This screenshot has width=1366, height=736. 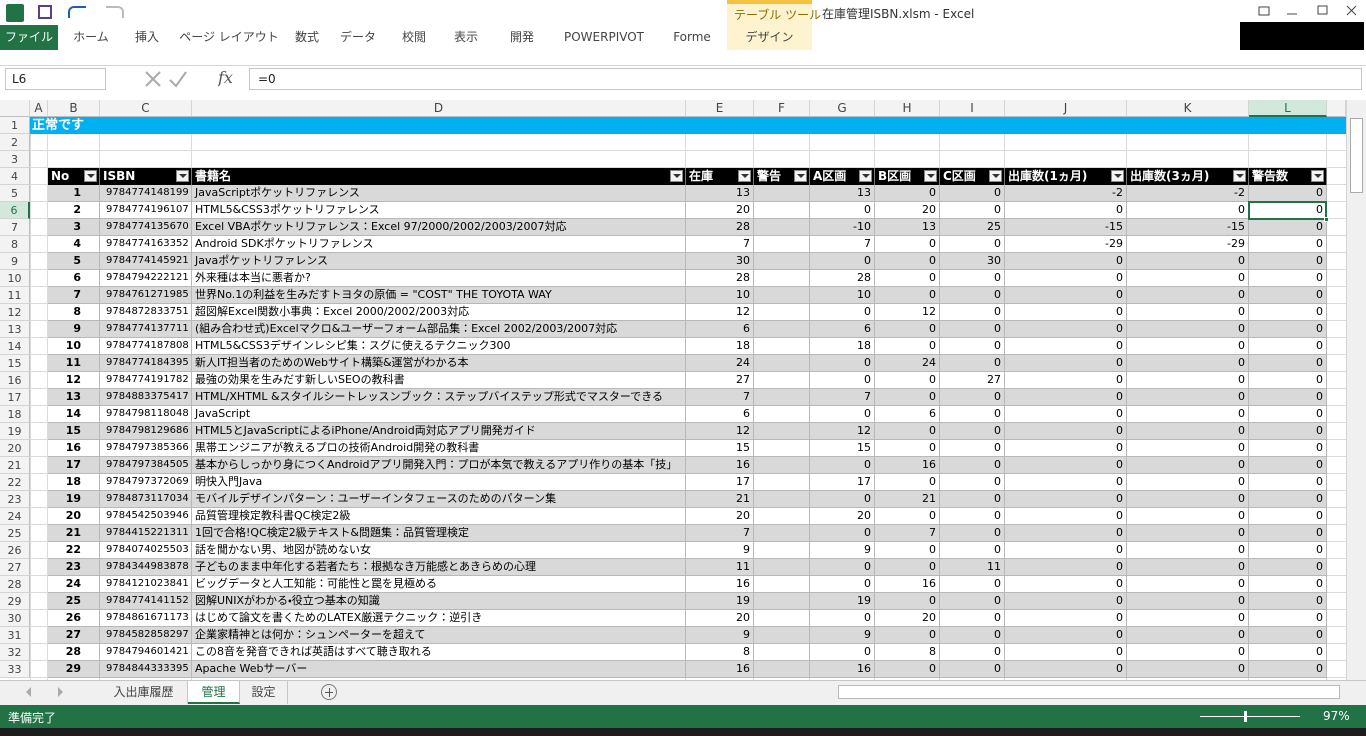 What do you see at coordinates (146, 193) in the screenshot?
I see `cell: 9784774148199` at bounding box center [146, 193].